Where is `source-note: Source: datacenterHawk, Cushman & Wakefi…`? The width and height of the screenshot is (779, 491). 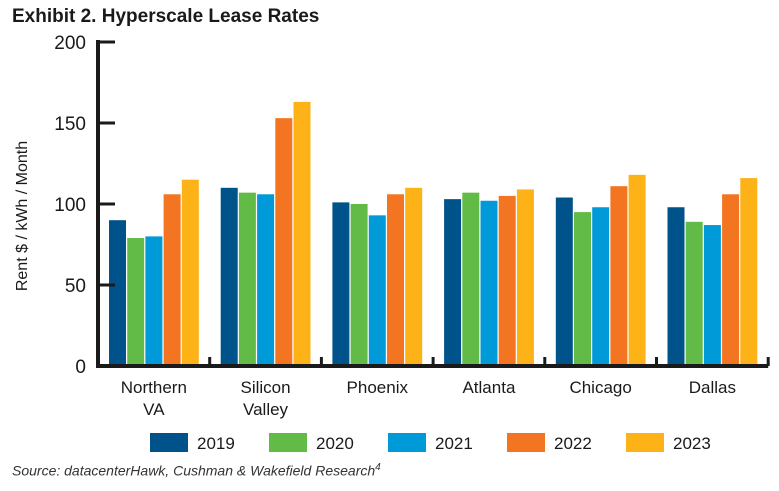 source-note: Source: datacenterHawk, Cushman & Wakefi… is located at coordinates (196, 470).